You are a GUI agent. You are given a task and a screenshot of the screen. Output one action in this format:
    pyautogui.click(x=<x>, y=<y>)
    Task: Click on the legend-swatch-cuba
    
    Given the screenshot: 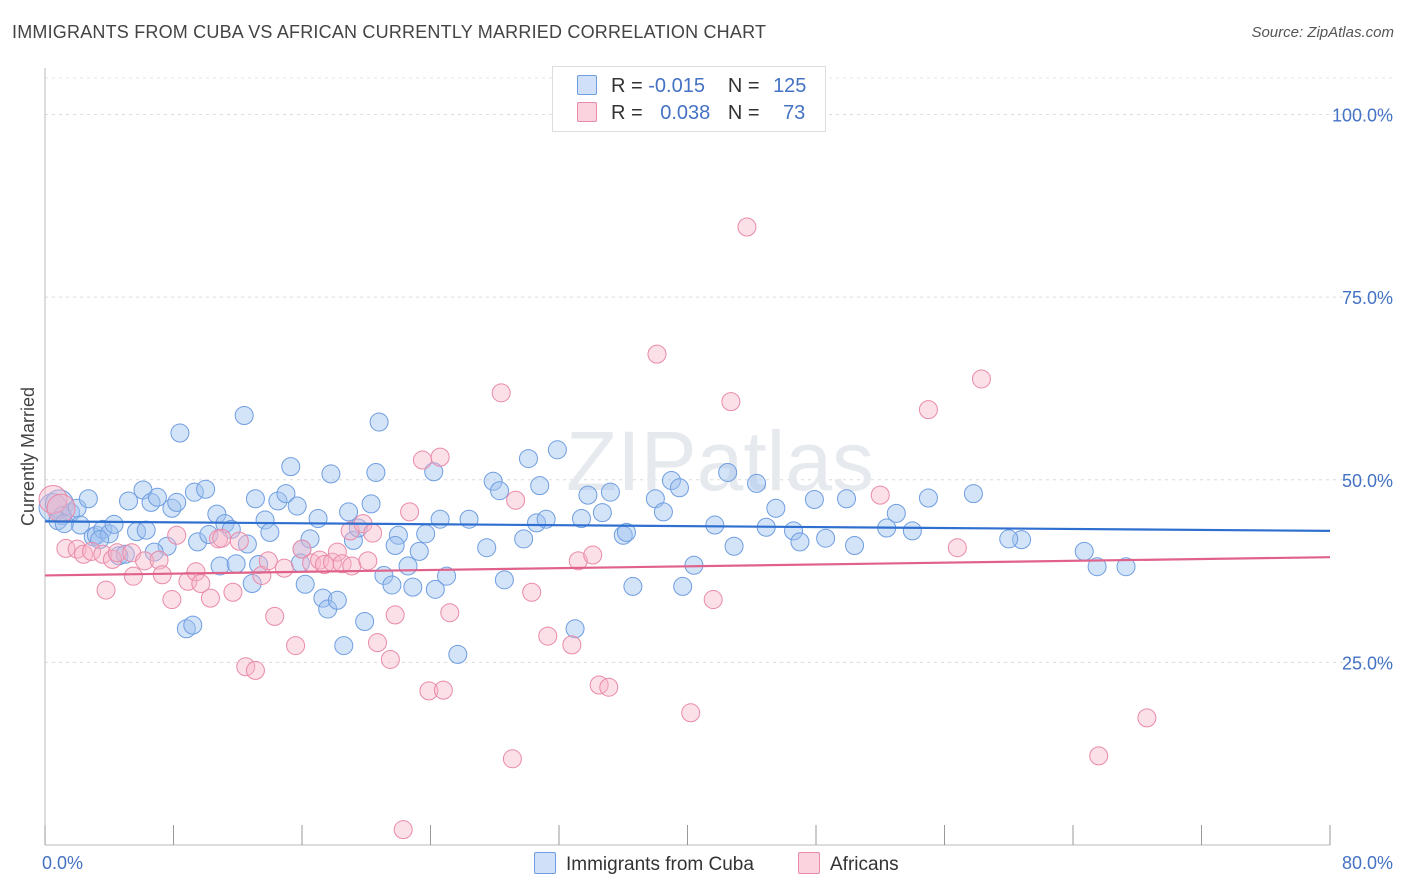 What is the action you would take?
    pyautogui.click(x=587, y=85)
    